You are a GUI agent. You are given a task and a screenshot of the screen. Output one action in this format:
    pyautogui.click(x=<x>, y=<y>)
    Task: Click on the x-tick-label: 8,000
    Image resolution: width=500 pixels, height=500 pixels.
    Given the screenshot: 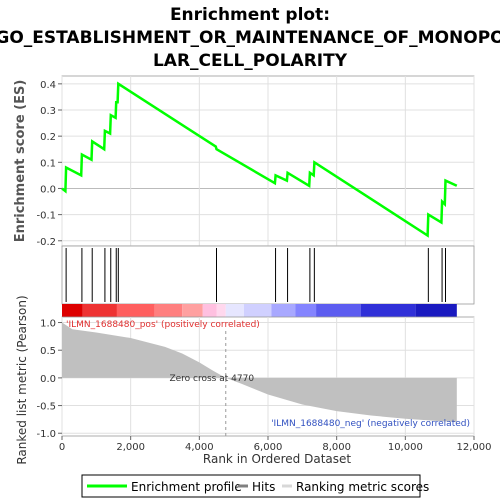 What is the action you would take?
    pyautogui.click(x=336, y=447)
    